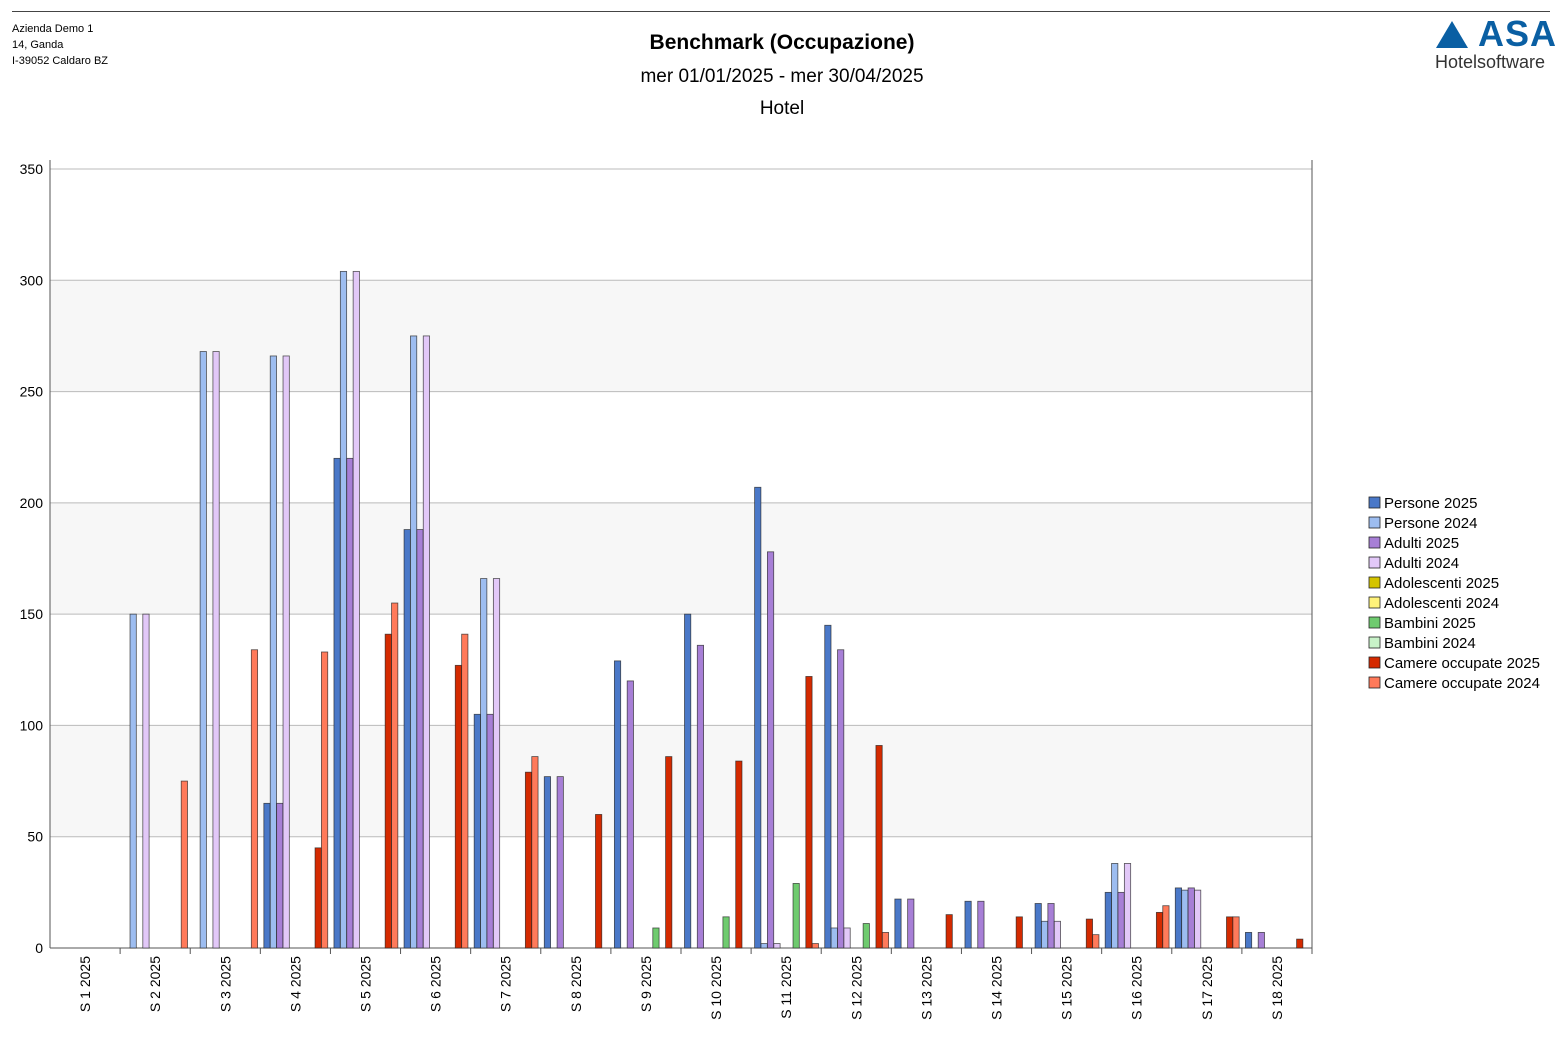 This screenshot has height=1037, width=1564. Describe the element at coordinates (38, 45) in the screenshot. I see `company-street: 14, Ganda` at that location.